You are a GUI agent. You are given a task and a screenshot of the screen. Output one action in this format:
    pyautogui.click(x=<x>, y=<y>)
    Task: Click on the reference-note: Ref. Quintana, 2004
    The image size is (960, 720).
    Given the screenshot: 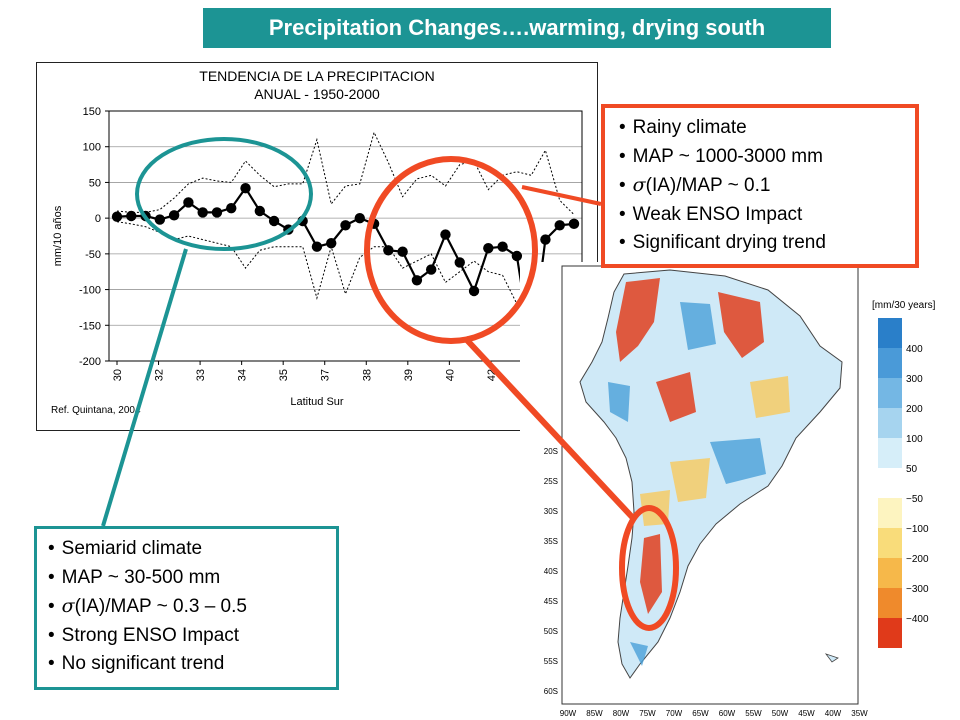 What is the action you would take?
    pyautogui.click(x=96, y=410)
    